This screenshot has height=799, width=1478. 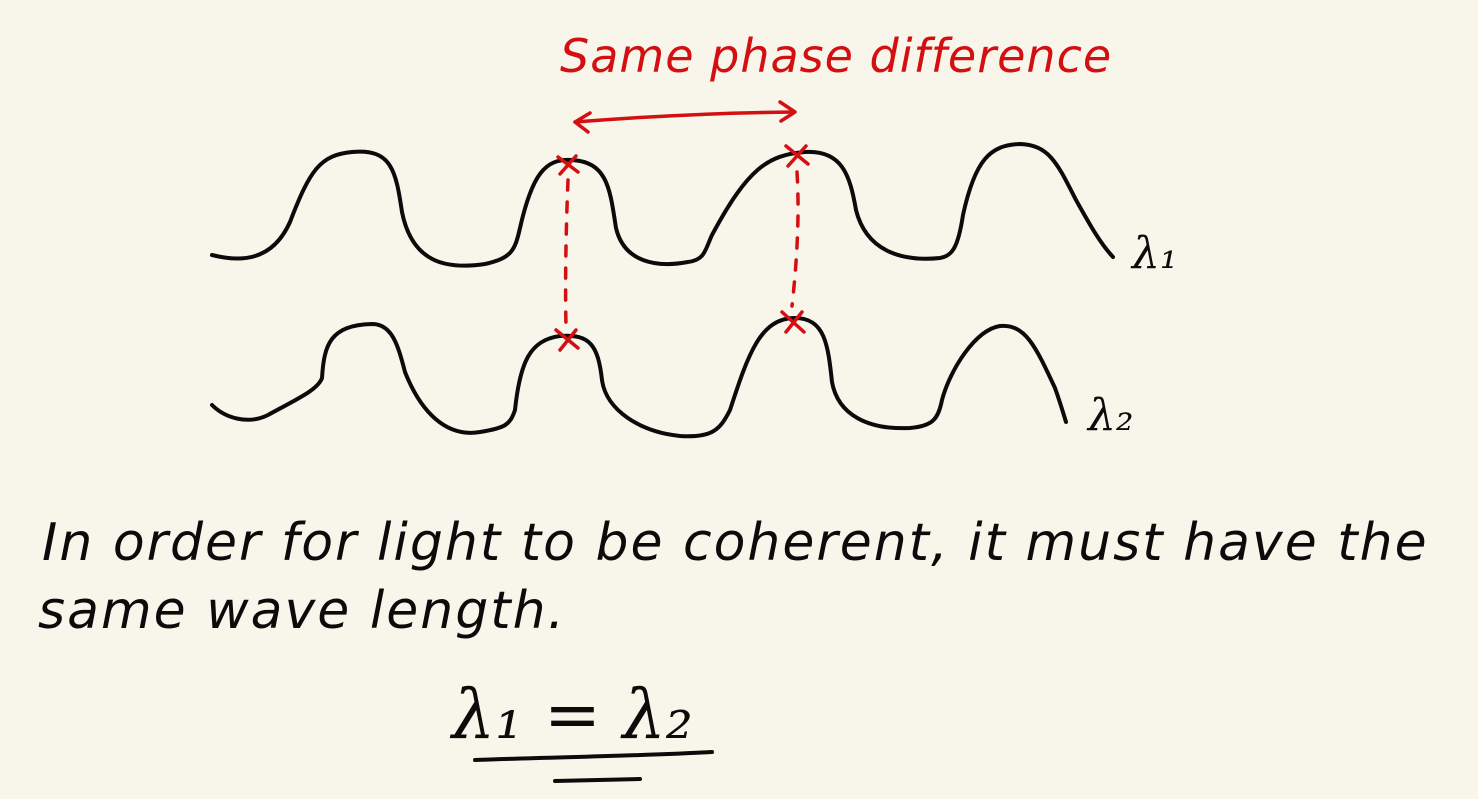 I want to click on phase-difference-arrow, so click(x=685, y=117).